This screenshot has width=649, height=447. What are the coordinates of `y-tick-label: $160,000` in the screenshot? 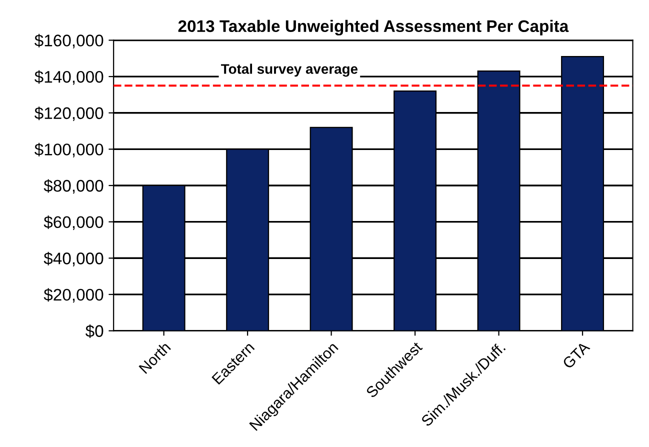 It's located at (69, 41).